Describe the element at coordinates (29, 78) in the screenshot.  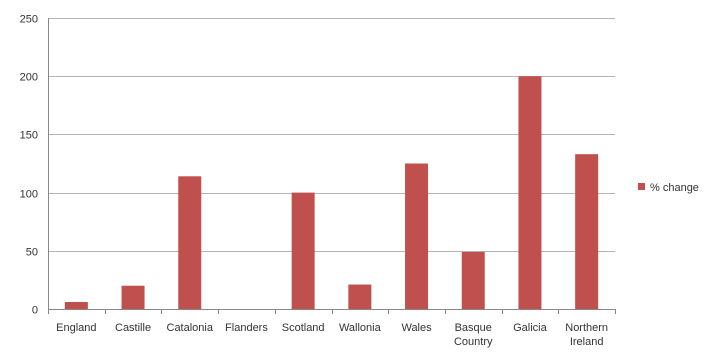
I see `y-tick-label: 200` at that location.